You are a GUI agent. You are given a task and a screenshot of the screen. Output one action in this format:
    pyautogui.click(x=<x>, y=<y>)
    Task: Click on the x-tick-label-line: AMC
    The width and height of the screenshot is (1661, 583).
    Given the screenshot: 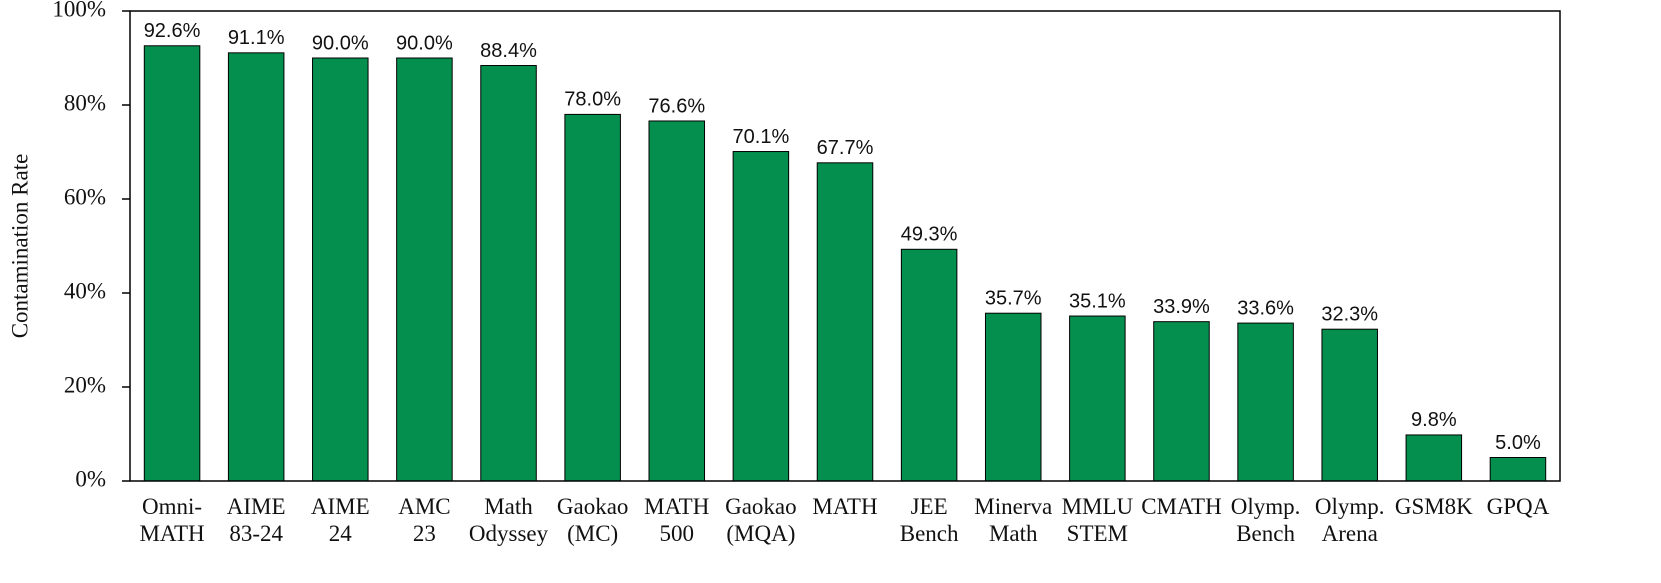 What is the action you would take?
    pyautogui.click(x=424, y=506)
    